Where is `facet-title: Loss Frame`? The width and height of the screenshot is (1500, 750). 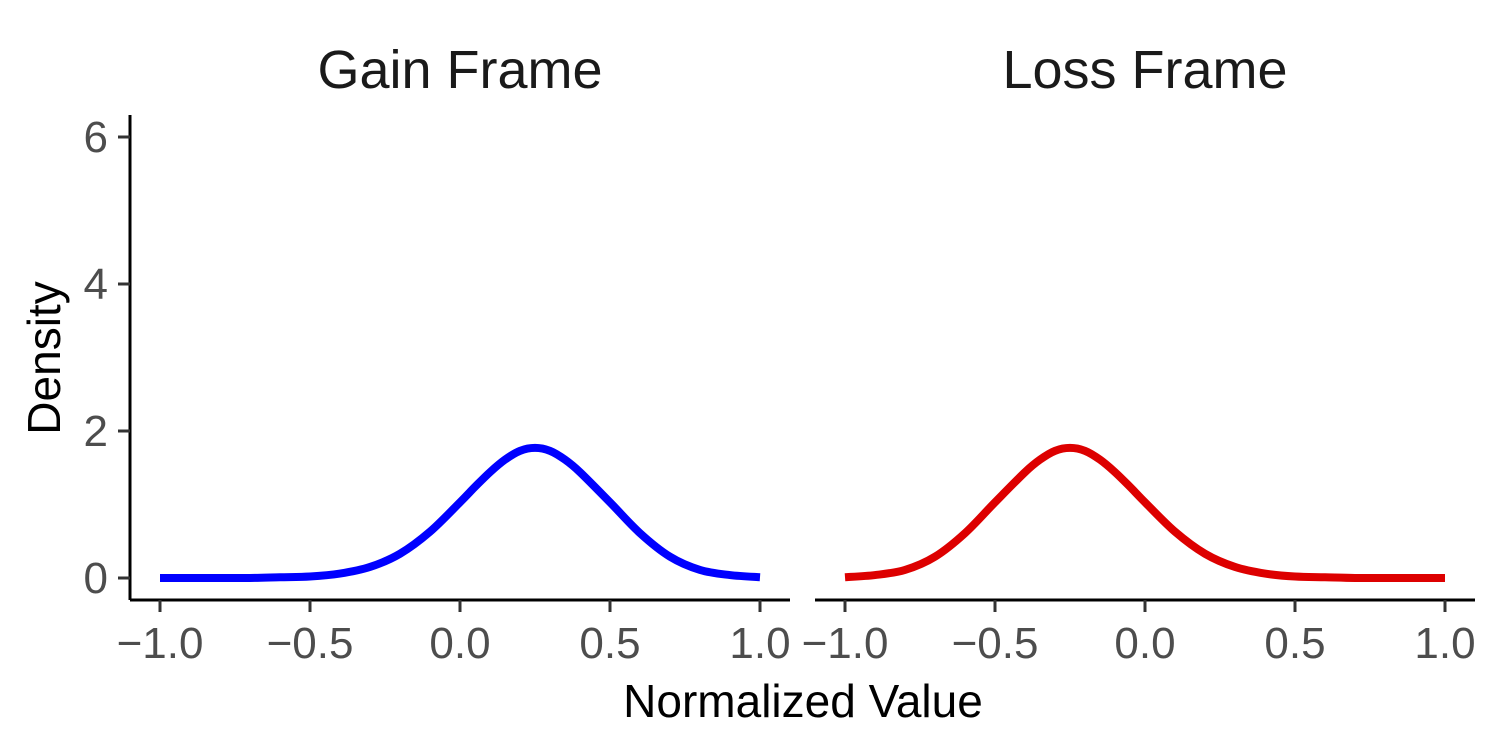
facet-title: Loss Frame is located at coordinates (1144, 70).